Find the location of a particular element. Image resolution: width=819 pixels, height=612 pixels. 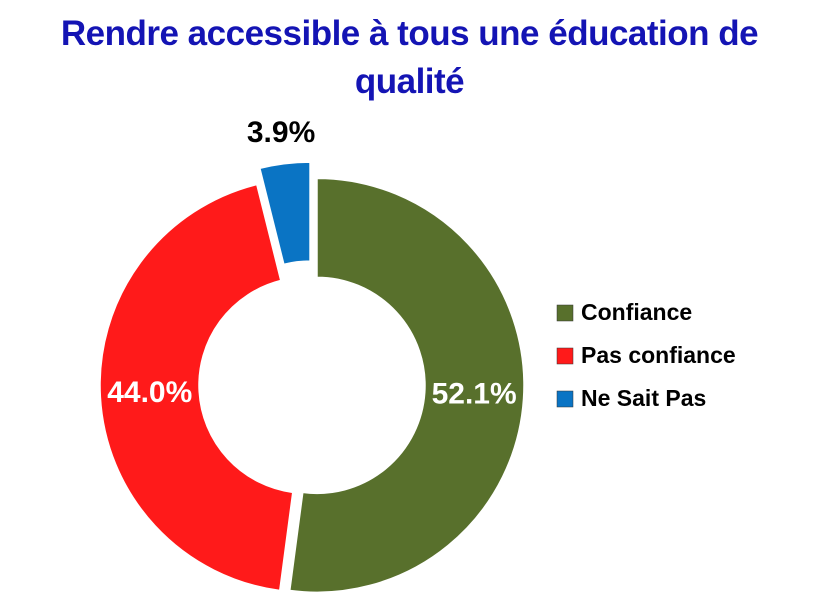

legend-label: Ne Sait Pas is located at coordinates (643, 398).